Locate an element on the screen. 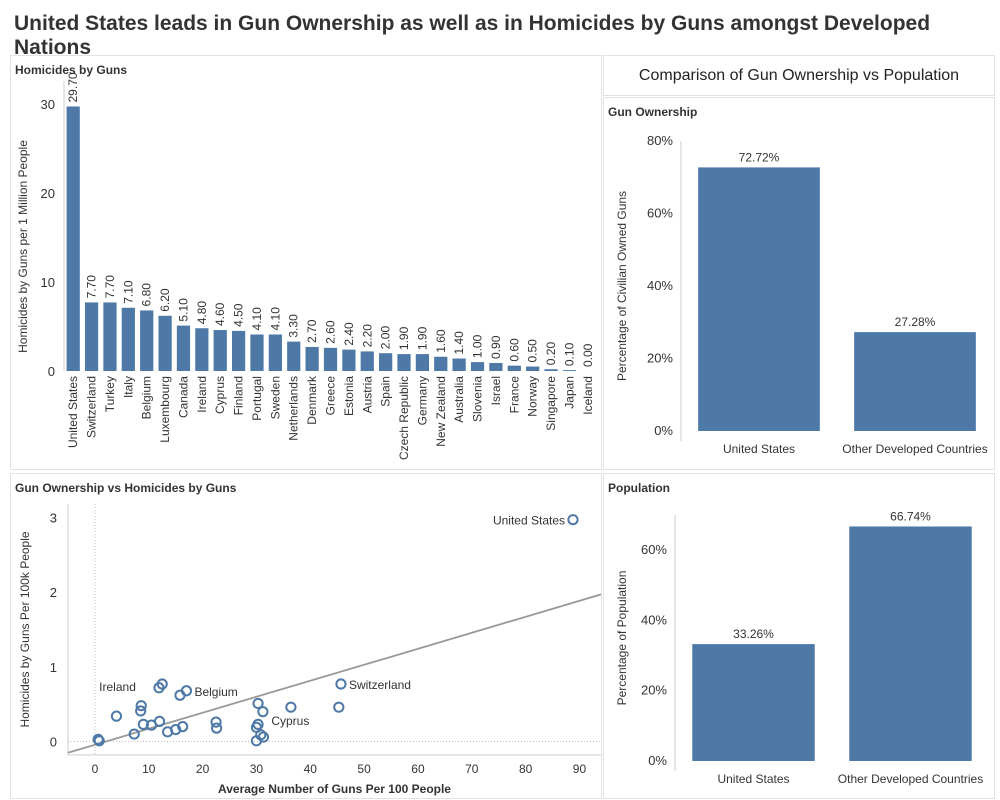 The width and height of the screenshot is (1000, 800). x-tick-label: Germany is located at coordinates (422, 400).